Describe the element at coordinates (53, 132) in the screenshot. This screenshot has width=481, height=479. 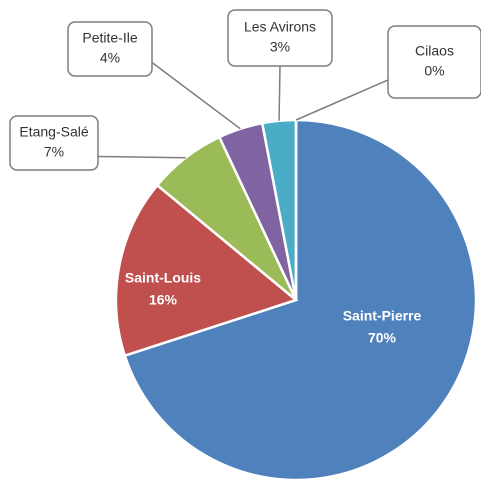
I see `slice-label: Etang-Salé` at that location.